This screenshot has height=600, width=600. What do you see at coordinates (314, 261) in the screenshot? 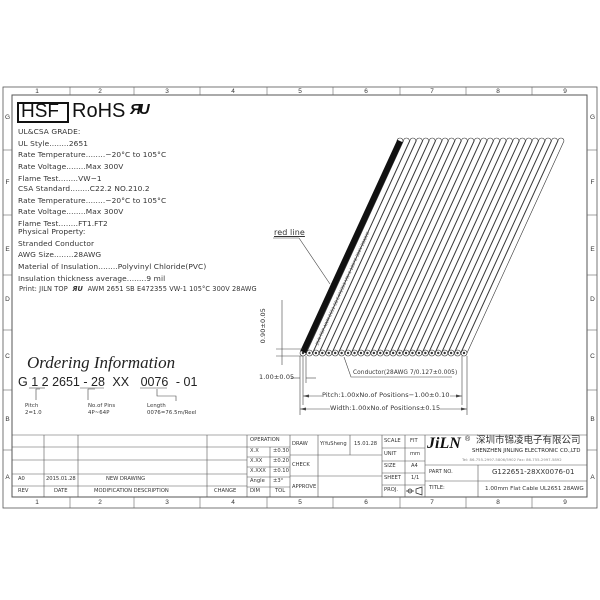
I see `red-line-leader` at bounding box center [314, 261].